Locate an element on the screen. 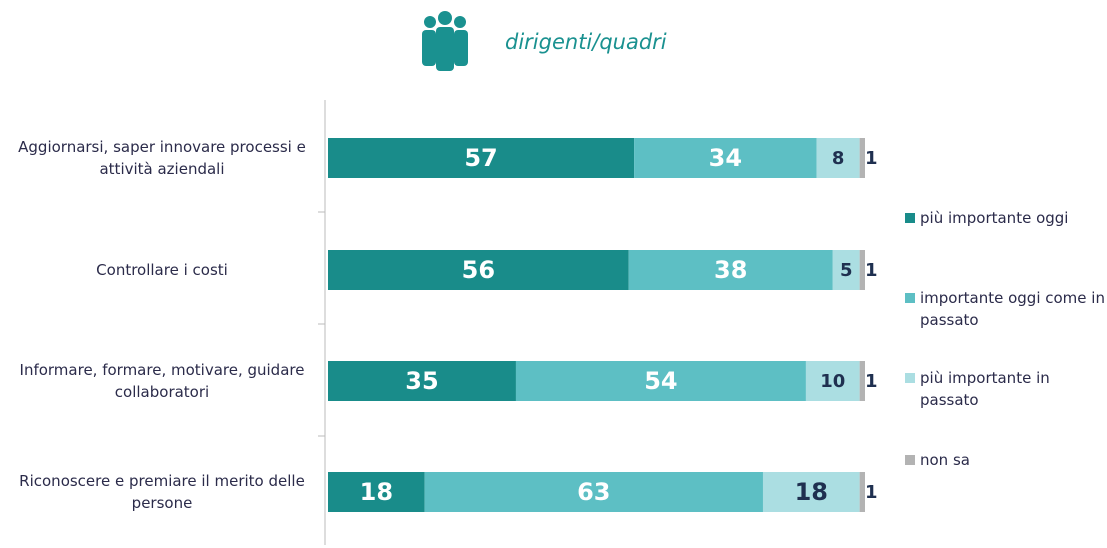 This screenshot has width=1107, height=548. legend-label: importante oggi come in passato is located at coordinates (1012, 309).